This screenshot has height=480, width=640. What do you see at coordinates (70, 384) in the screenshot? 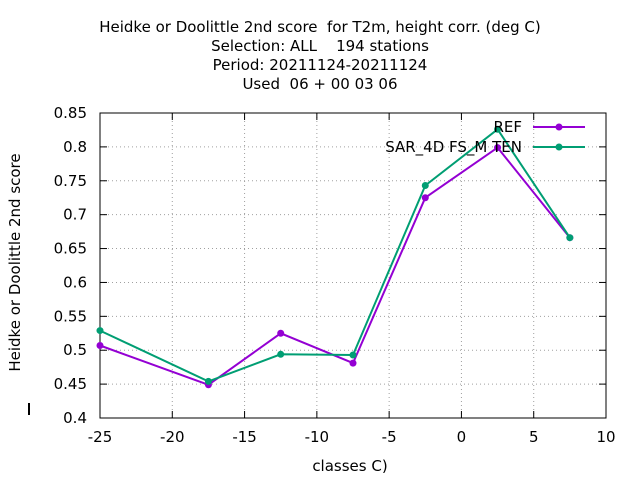
I see `y-tick-label: 0.45` at bounding box center [70, 384].